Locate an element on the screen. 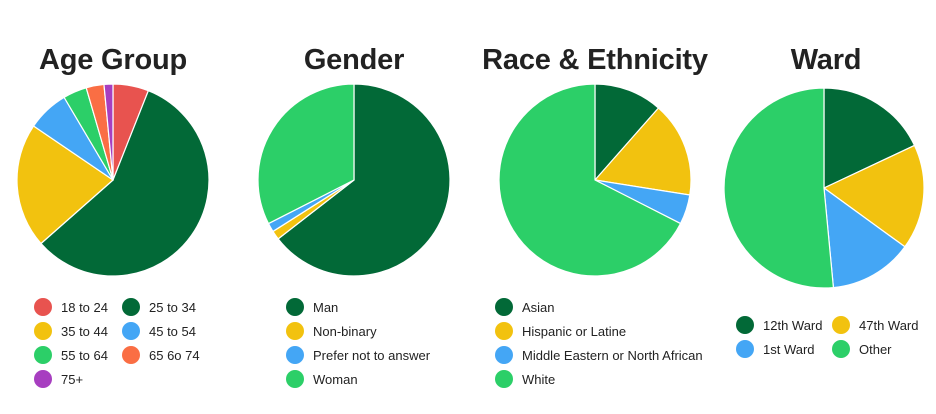  legend-label: 75+ is located at coordinates (72, 379).